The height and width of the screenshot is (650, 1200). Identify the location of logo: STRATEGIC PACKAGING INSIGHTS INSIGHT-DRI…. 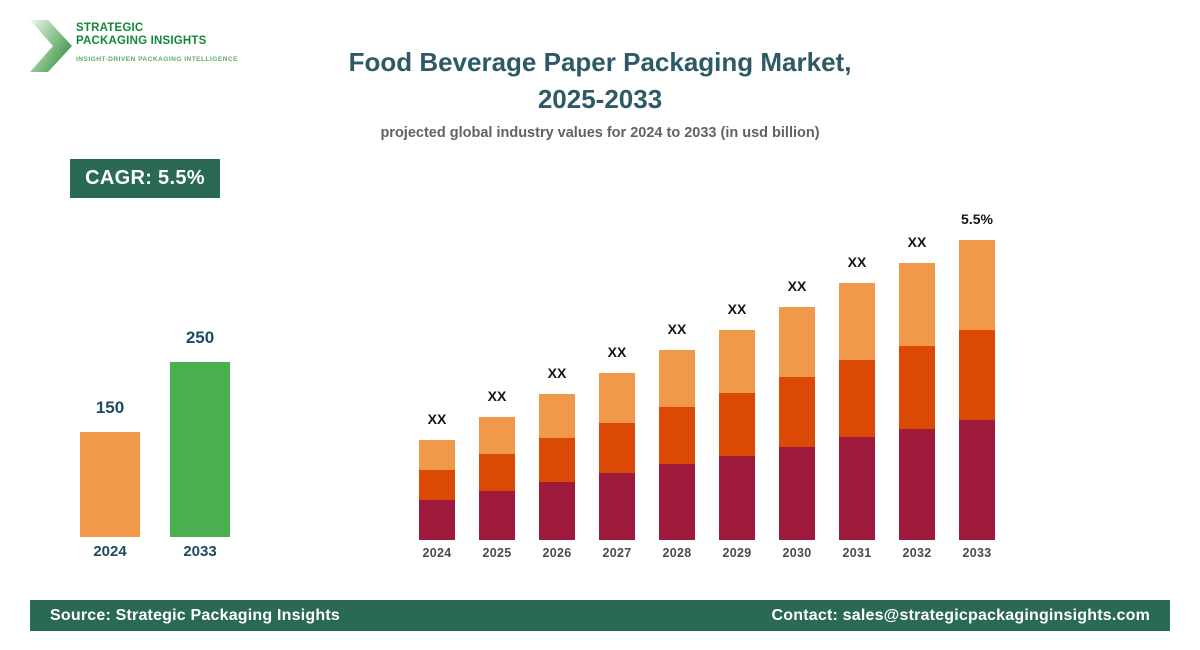
(134, 43).